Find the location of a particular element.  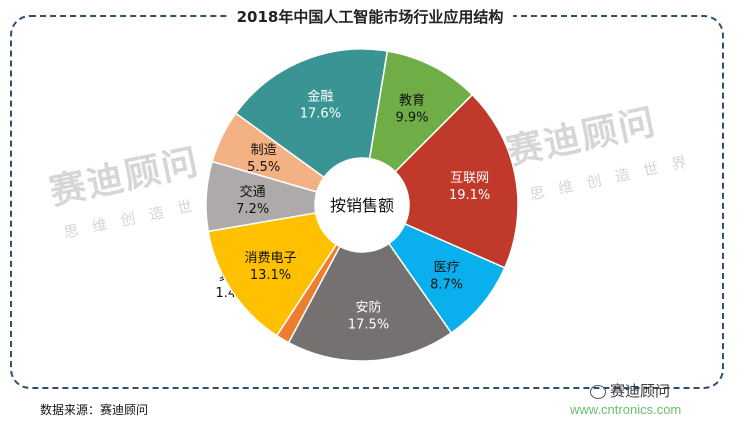

slice-label: 消费电子 is located at coordinates (270, 258).